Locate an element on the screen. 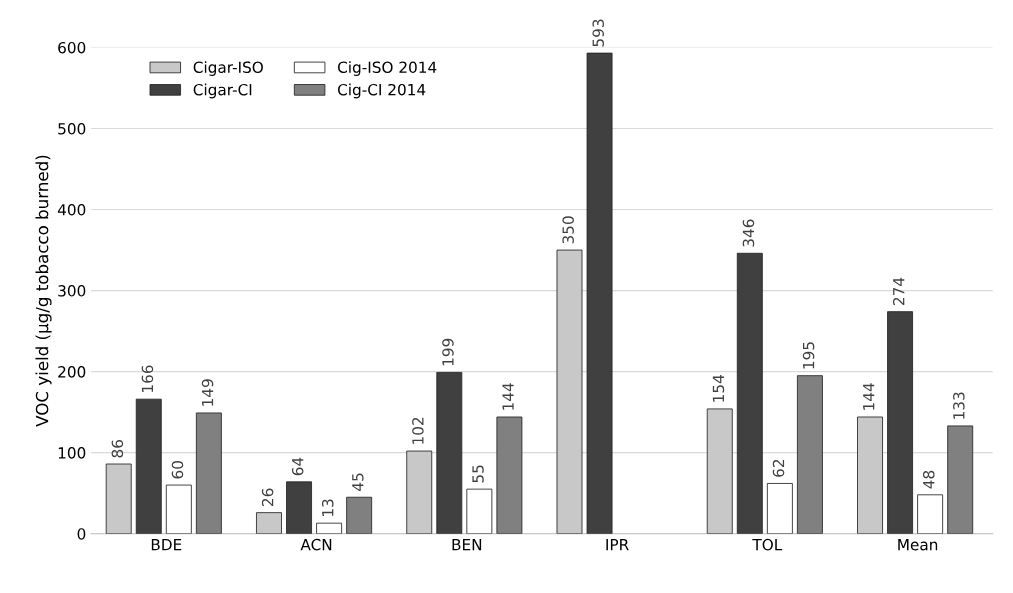  y-tick-label: 500 is located at coordinates (72, 128).